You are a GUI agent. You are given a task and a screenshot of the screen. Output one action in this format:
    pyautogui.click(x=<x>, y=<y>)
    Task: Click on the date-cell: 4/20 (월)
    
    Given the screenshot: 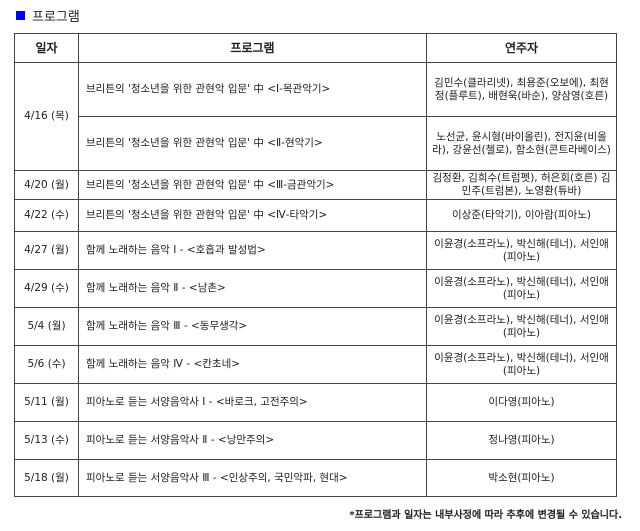 What is the action you would take?
    pyautogui.click(x=46, y=185)
    